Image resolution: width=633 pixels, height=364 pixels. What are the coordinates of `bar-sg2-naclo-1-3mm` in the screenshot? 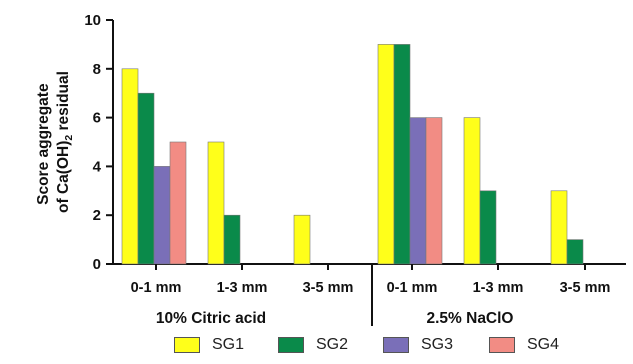 It's located at (488, 227).